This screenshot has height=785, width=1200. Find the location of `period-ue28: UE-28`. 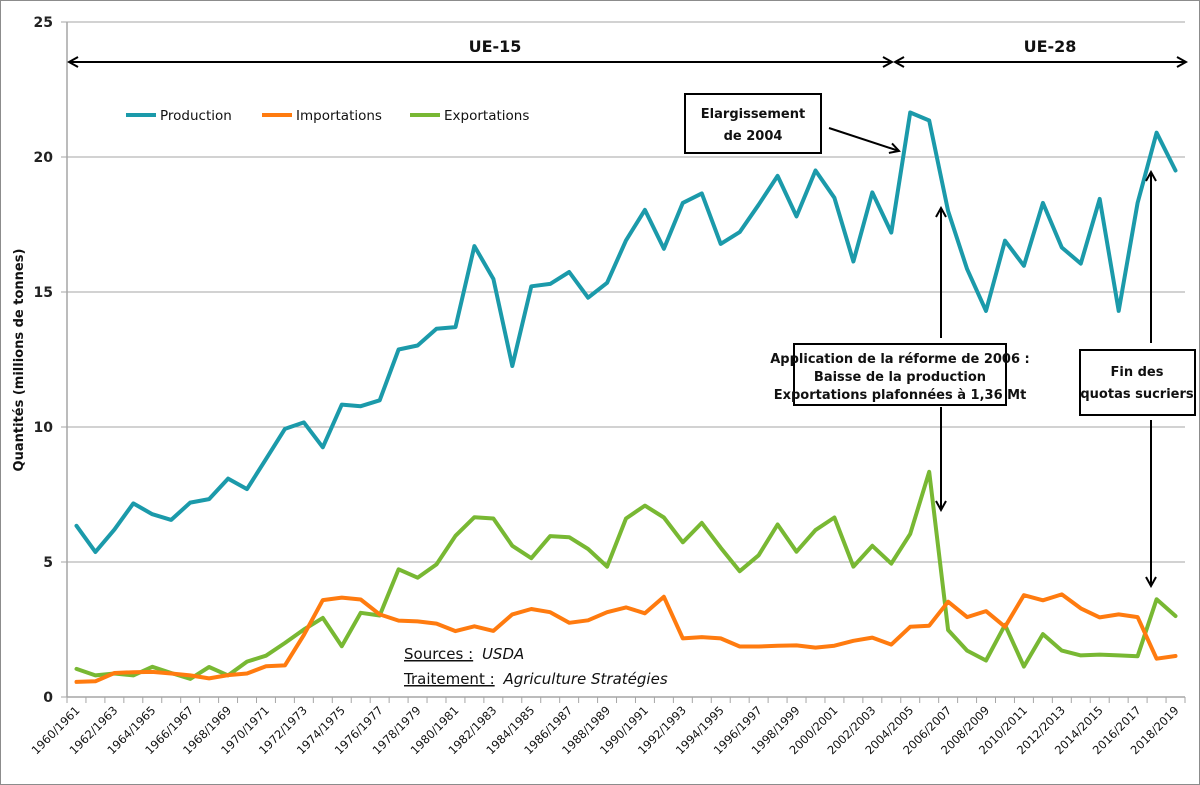

period-ue28: UE-28 is located at coordinates (1040, 49).